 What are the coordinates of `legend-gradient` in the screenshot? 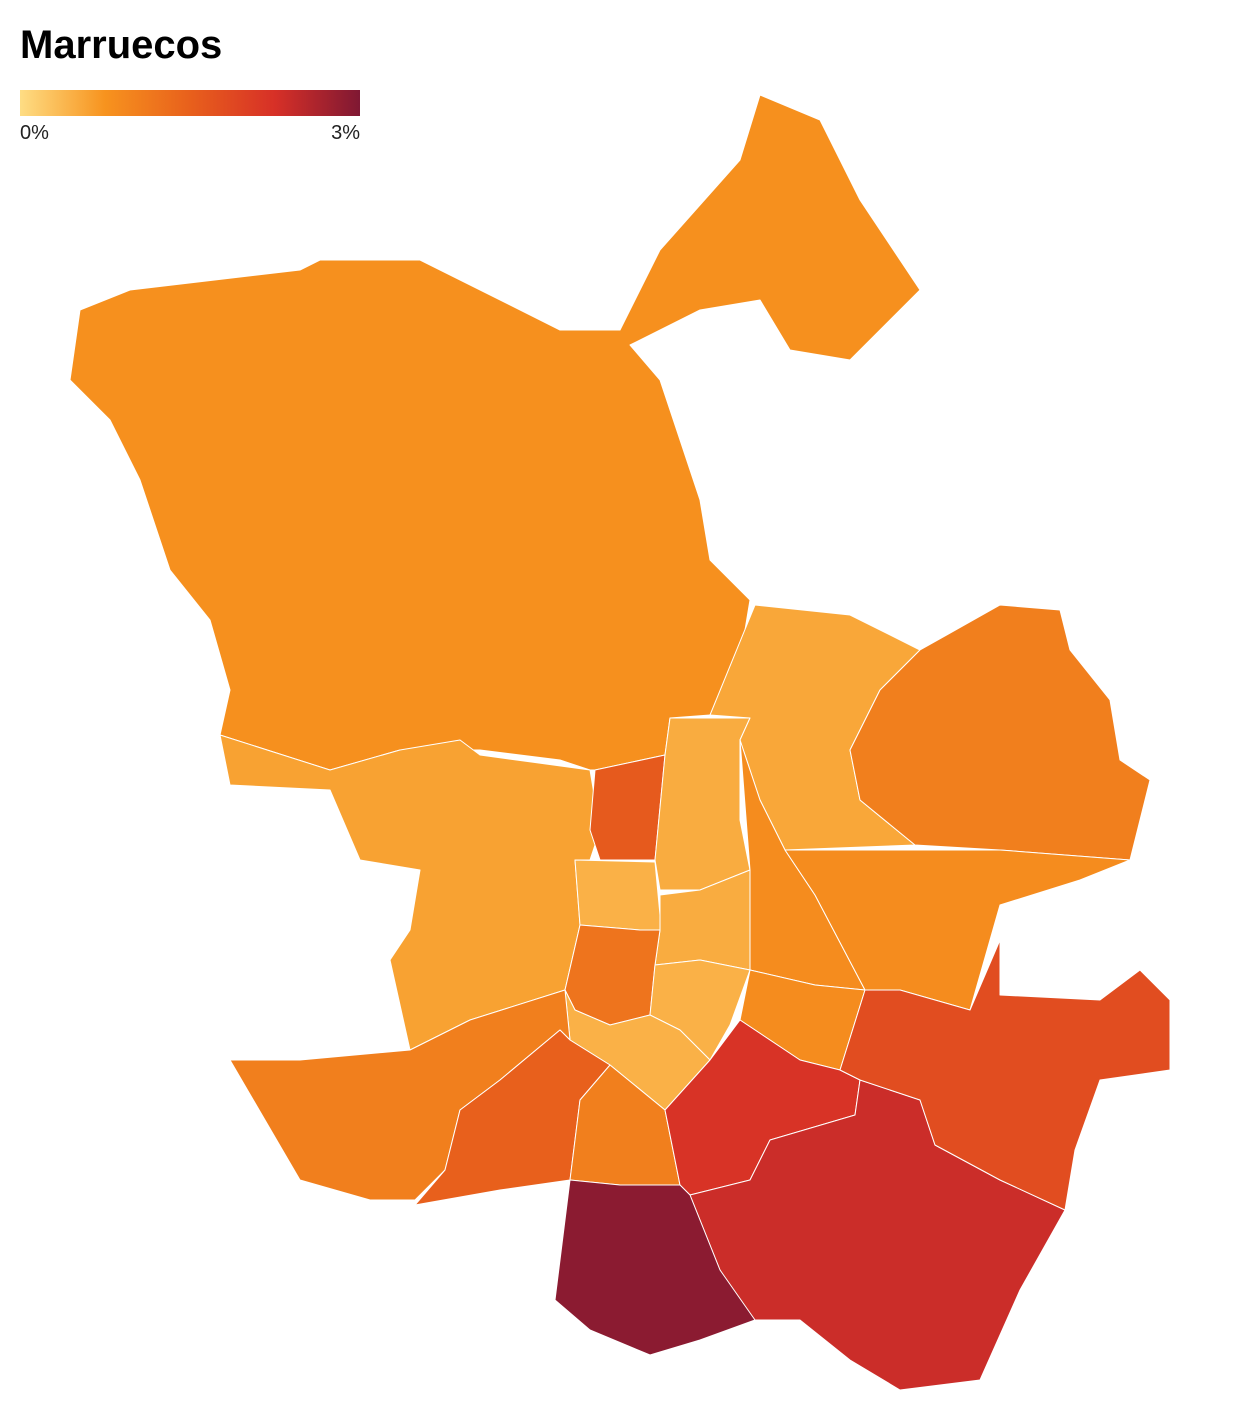 It's located at (190, 103).